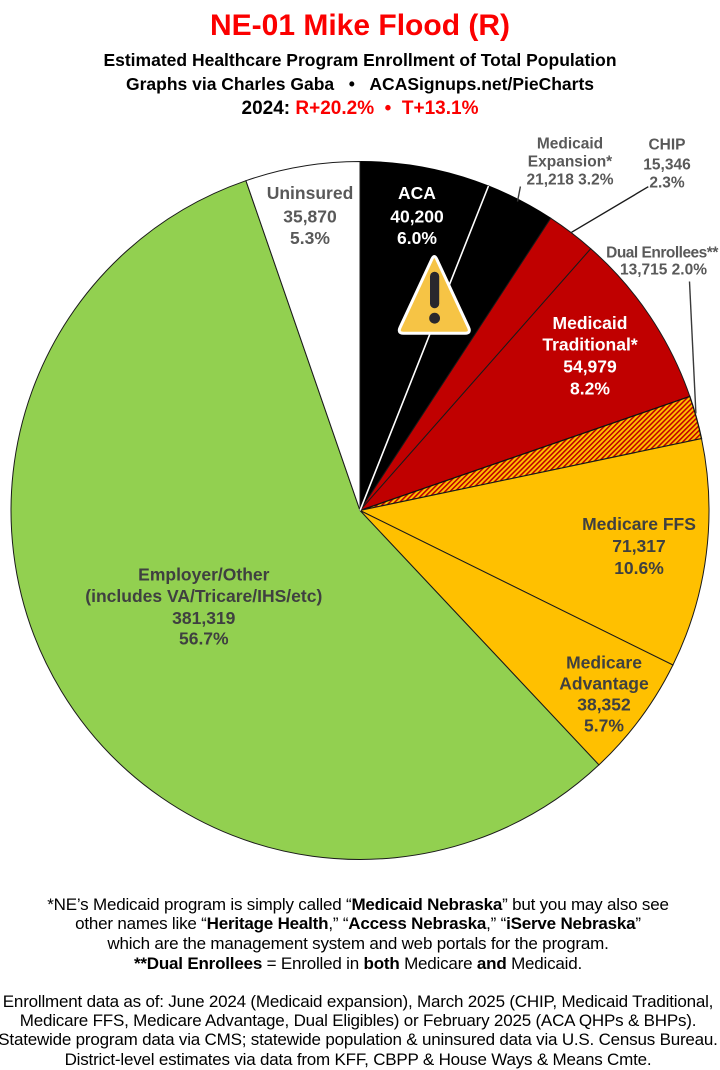 Image resolution: width=720 pixels, height=1070 pixels. What do you see at coordinates (417, 216) in the screenshot?
I see `svg-text: 40,200` at bounding box center [417, 216].